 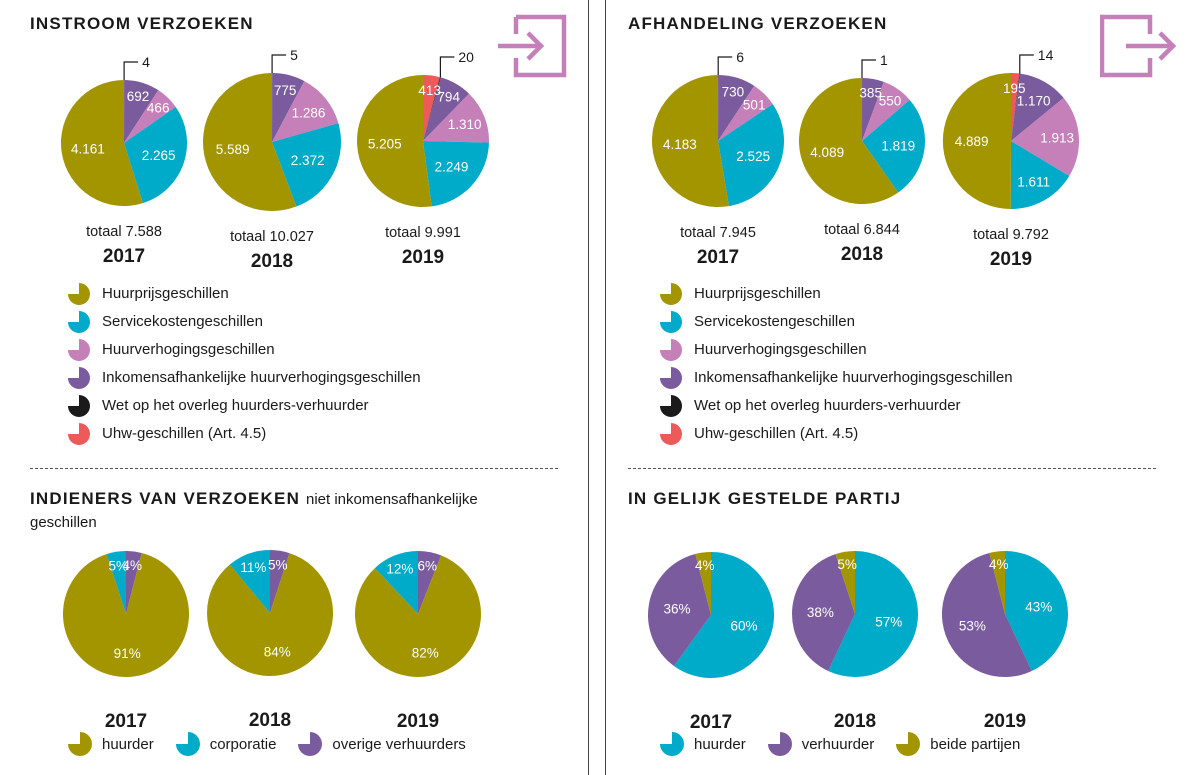 What do you see at coordinates (1057, 138) in the screenshot?
I see `data-label: 1.913` at bounding box center [1057, 138].